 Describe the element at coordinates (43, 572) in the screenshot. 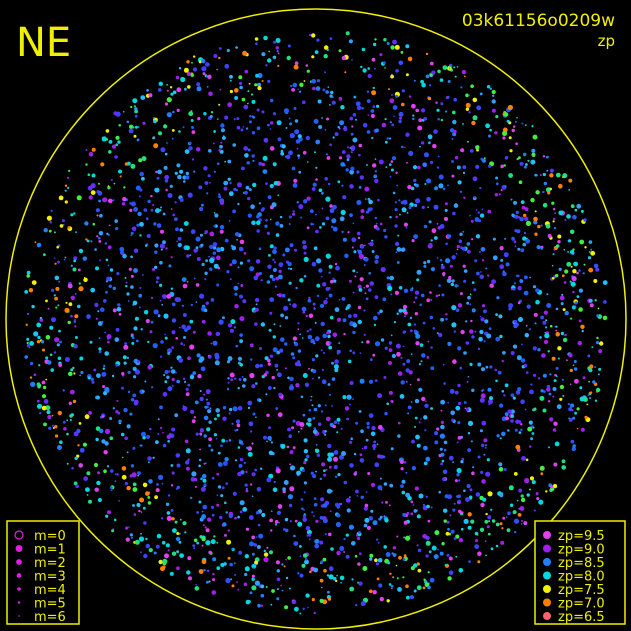

I see `magnitude-legend-box` at that location.